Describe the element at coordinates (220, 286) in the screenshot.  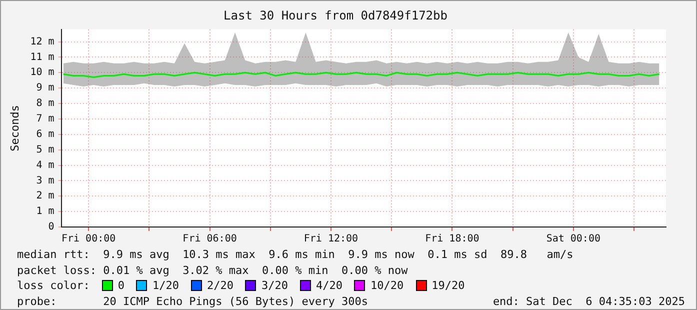
I see `legend-label: 2/20` at that location.